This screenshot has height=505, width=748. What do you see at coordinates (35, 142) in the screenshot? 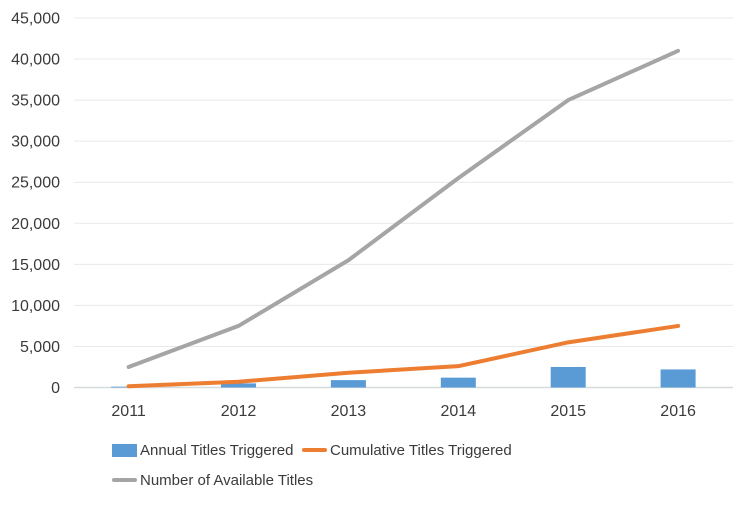
I see `y-tick-label: 30,000` at bounding box center [35, 142].